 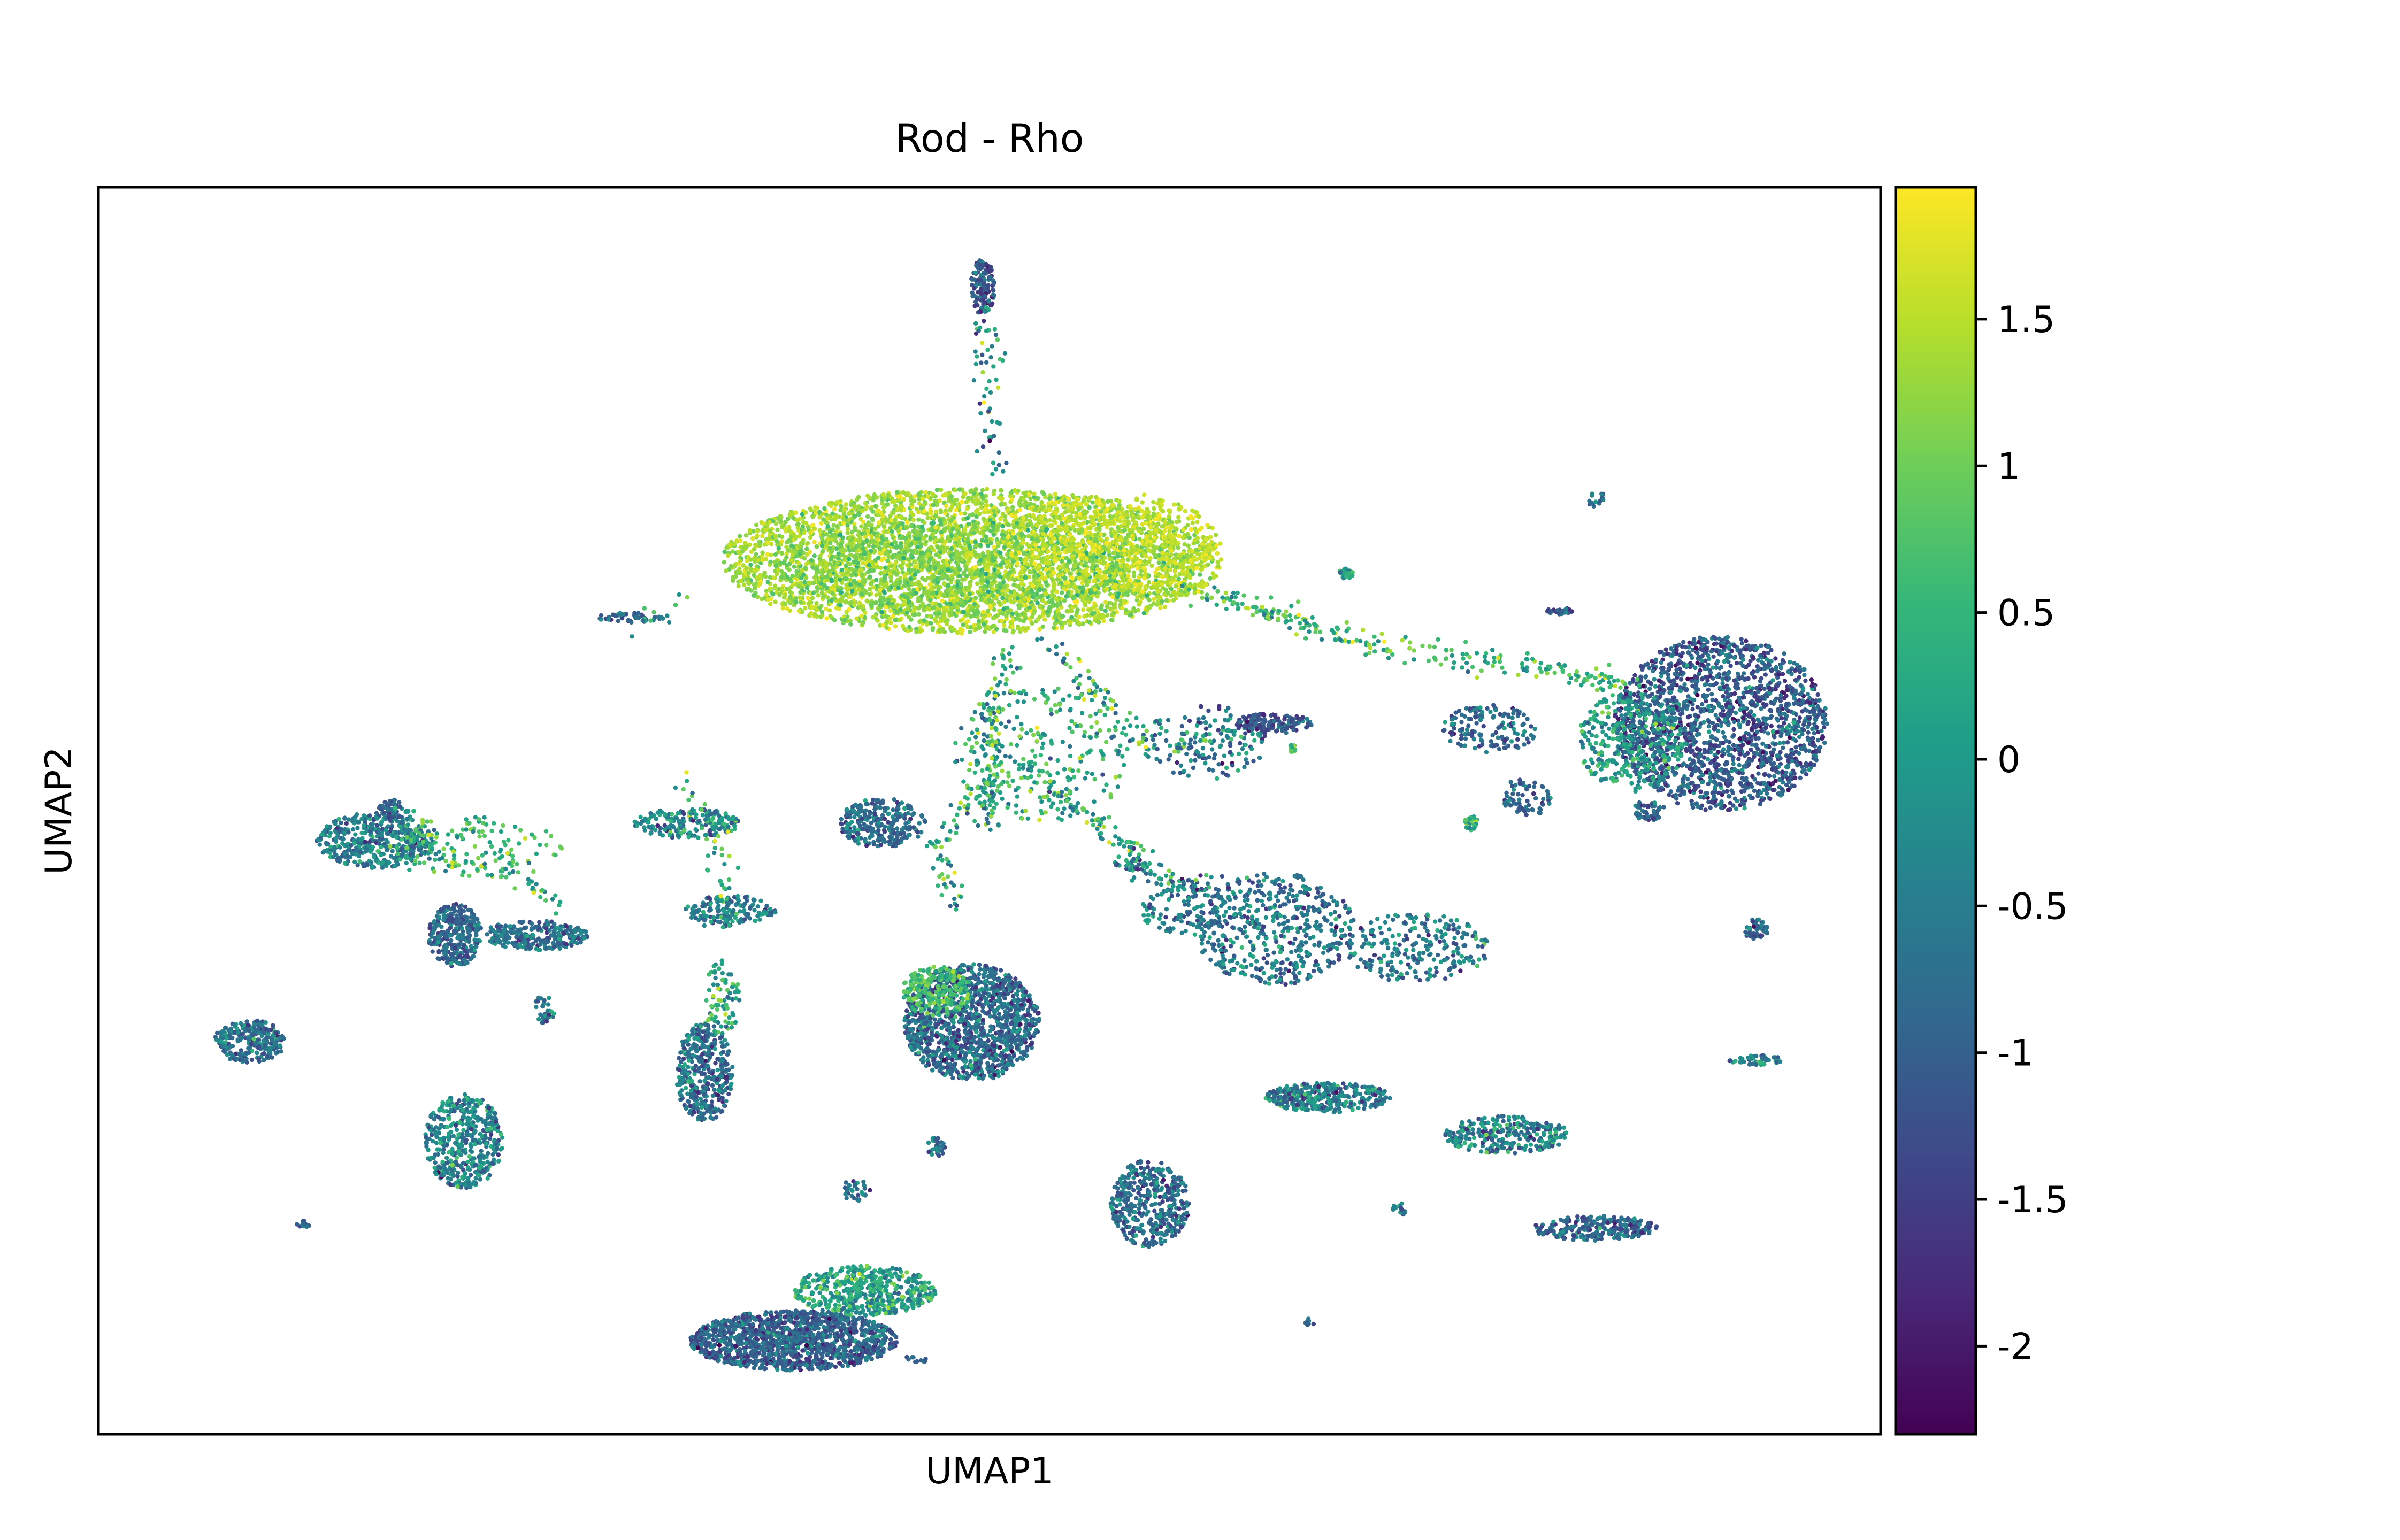 I want to click on chart-title: Rod - Rho, so click(x=990, y=138).